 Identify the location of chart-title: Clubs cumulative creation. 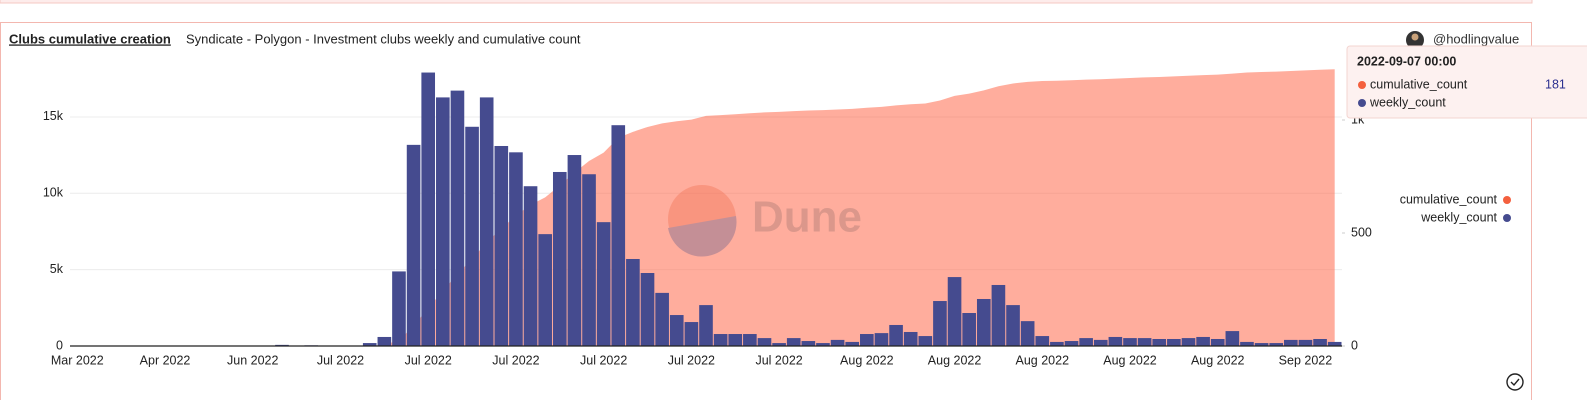
(90, 38).